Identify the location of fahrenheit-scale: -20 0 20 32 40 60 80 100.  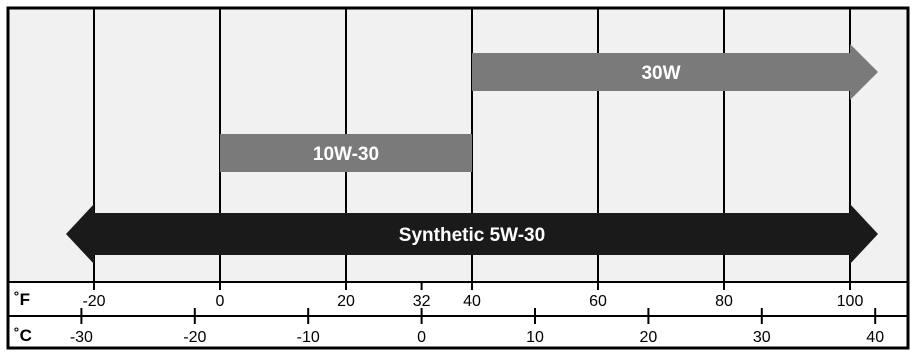
(472, 296).